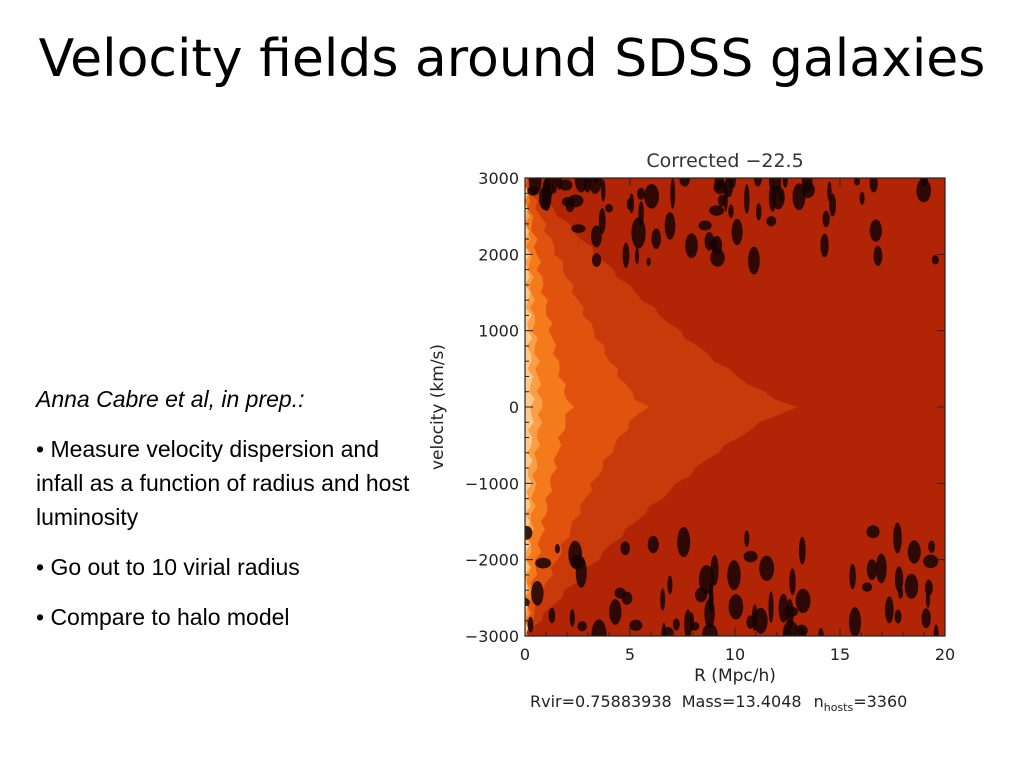  Describe the element at coordinates (168, 567) in the screenshot. I see `bullet-2: • Go out to 10 virial radius` at that location.